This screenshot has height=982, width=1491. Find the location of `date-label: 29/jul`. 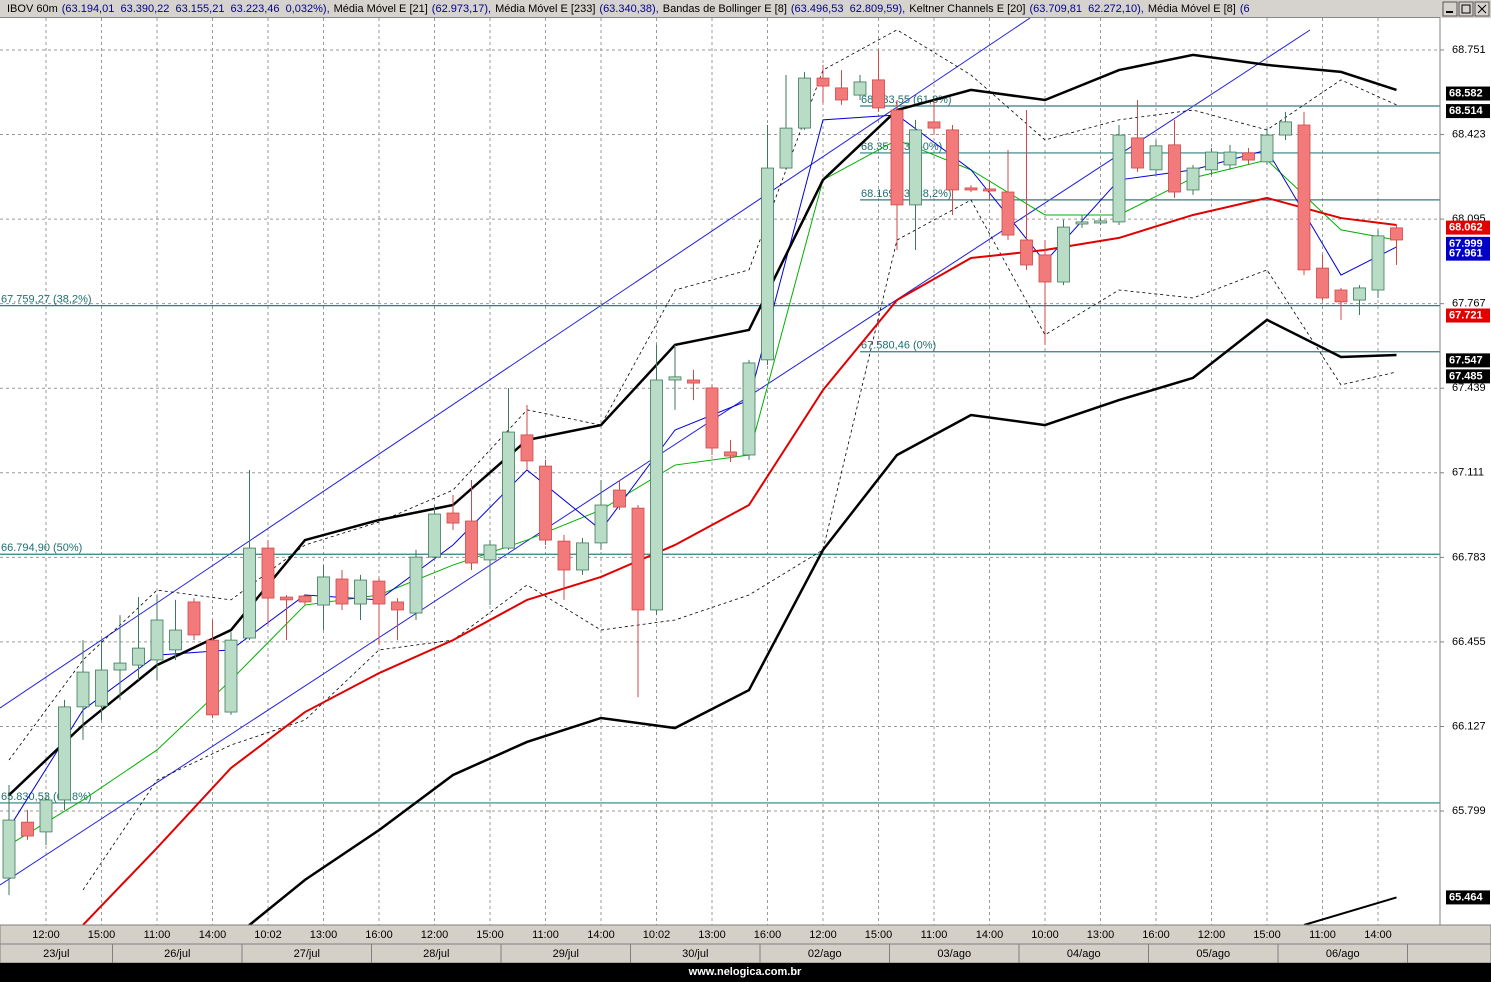

date-label: 29/jul is located at coordinates (566, 954).